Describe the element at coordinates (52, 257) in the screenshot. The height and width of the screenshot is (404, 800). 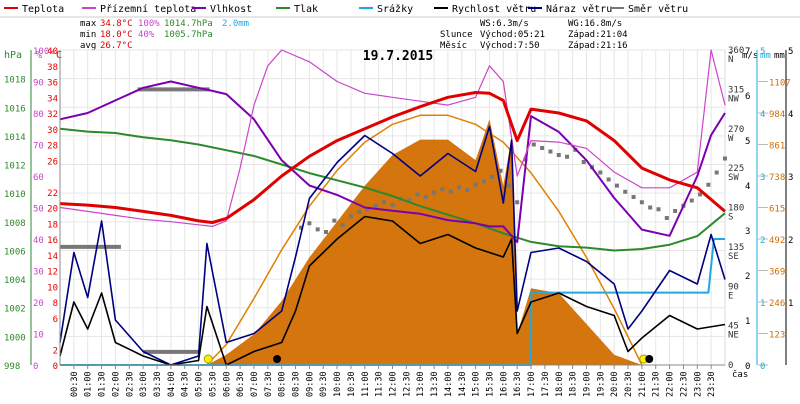
I see `temperature-tick-label: 14` at that location.